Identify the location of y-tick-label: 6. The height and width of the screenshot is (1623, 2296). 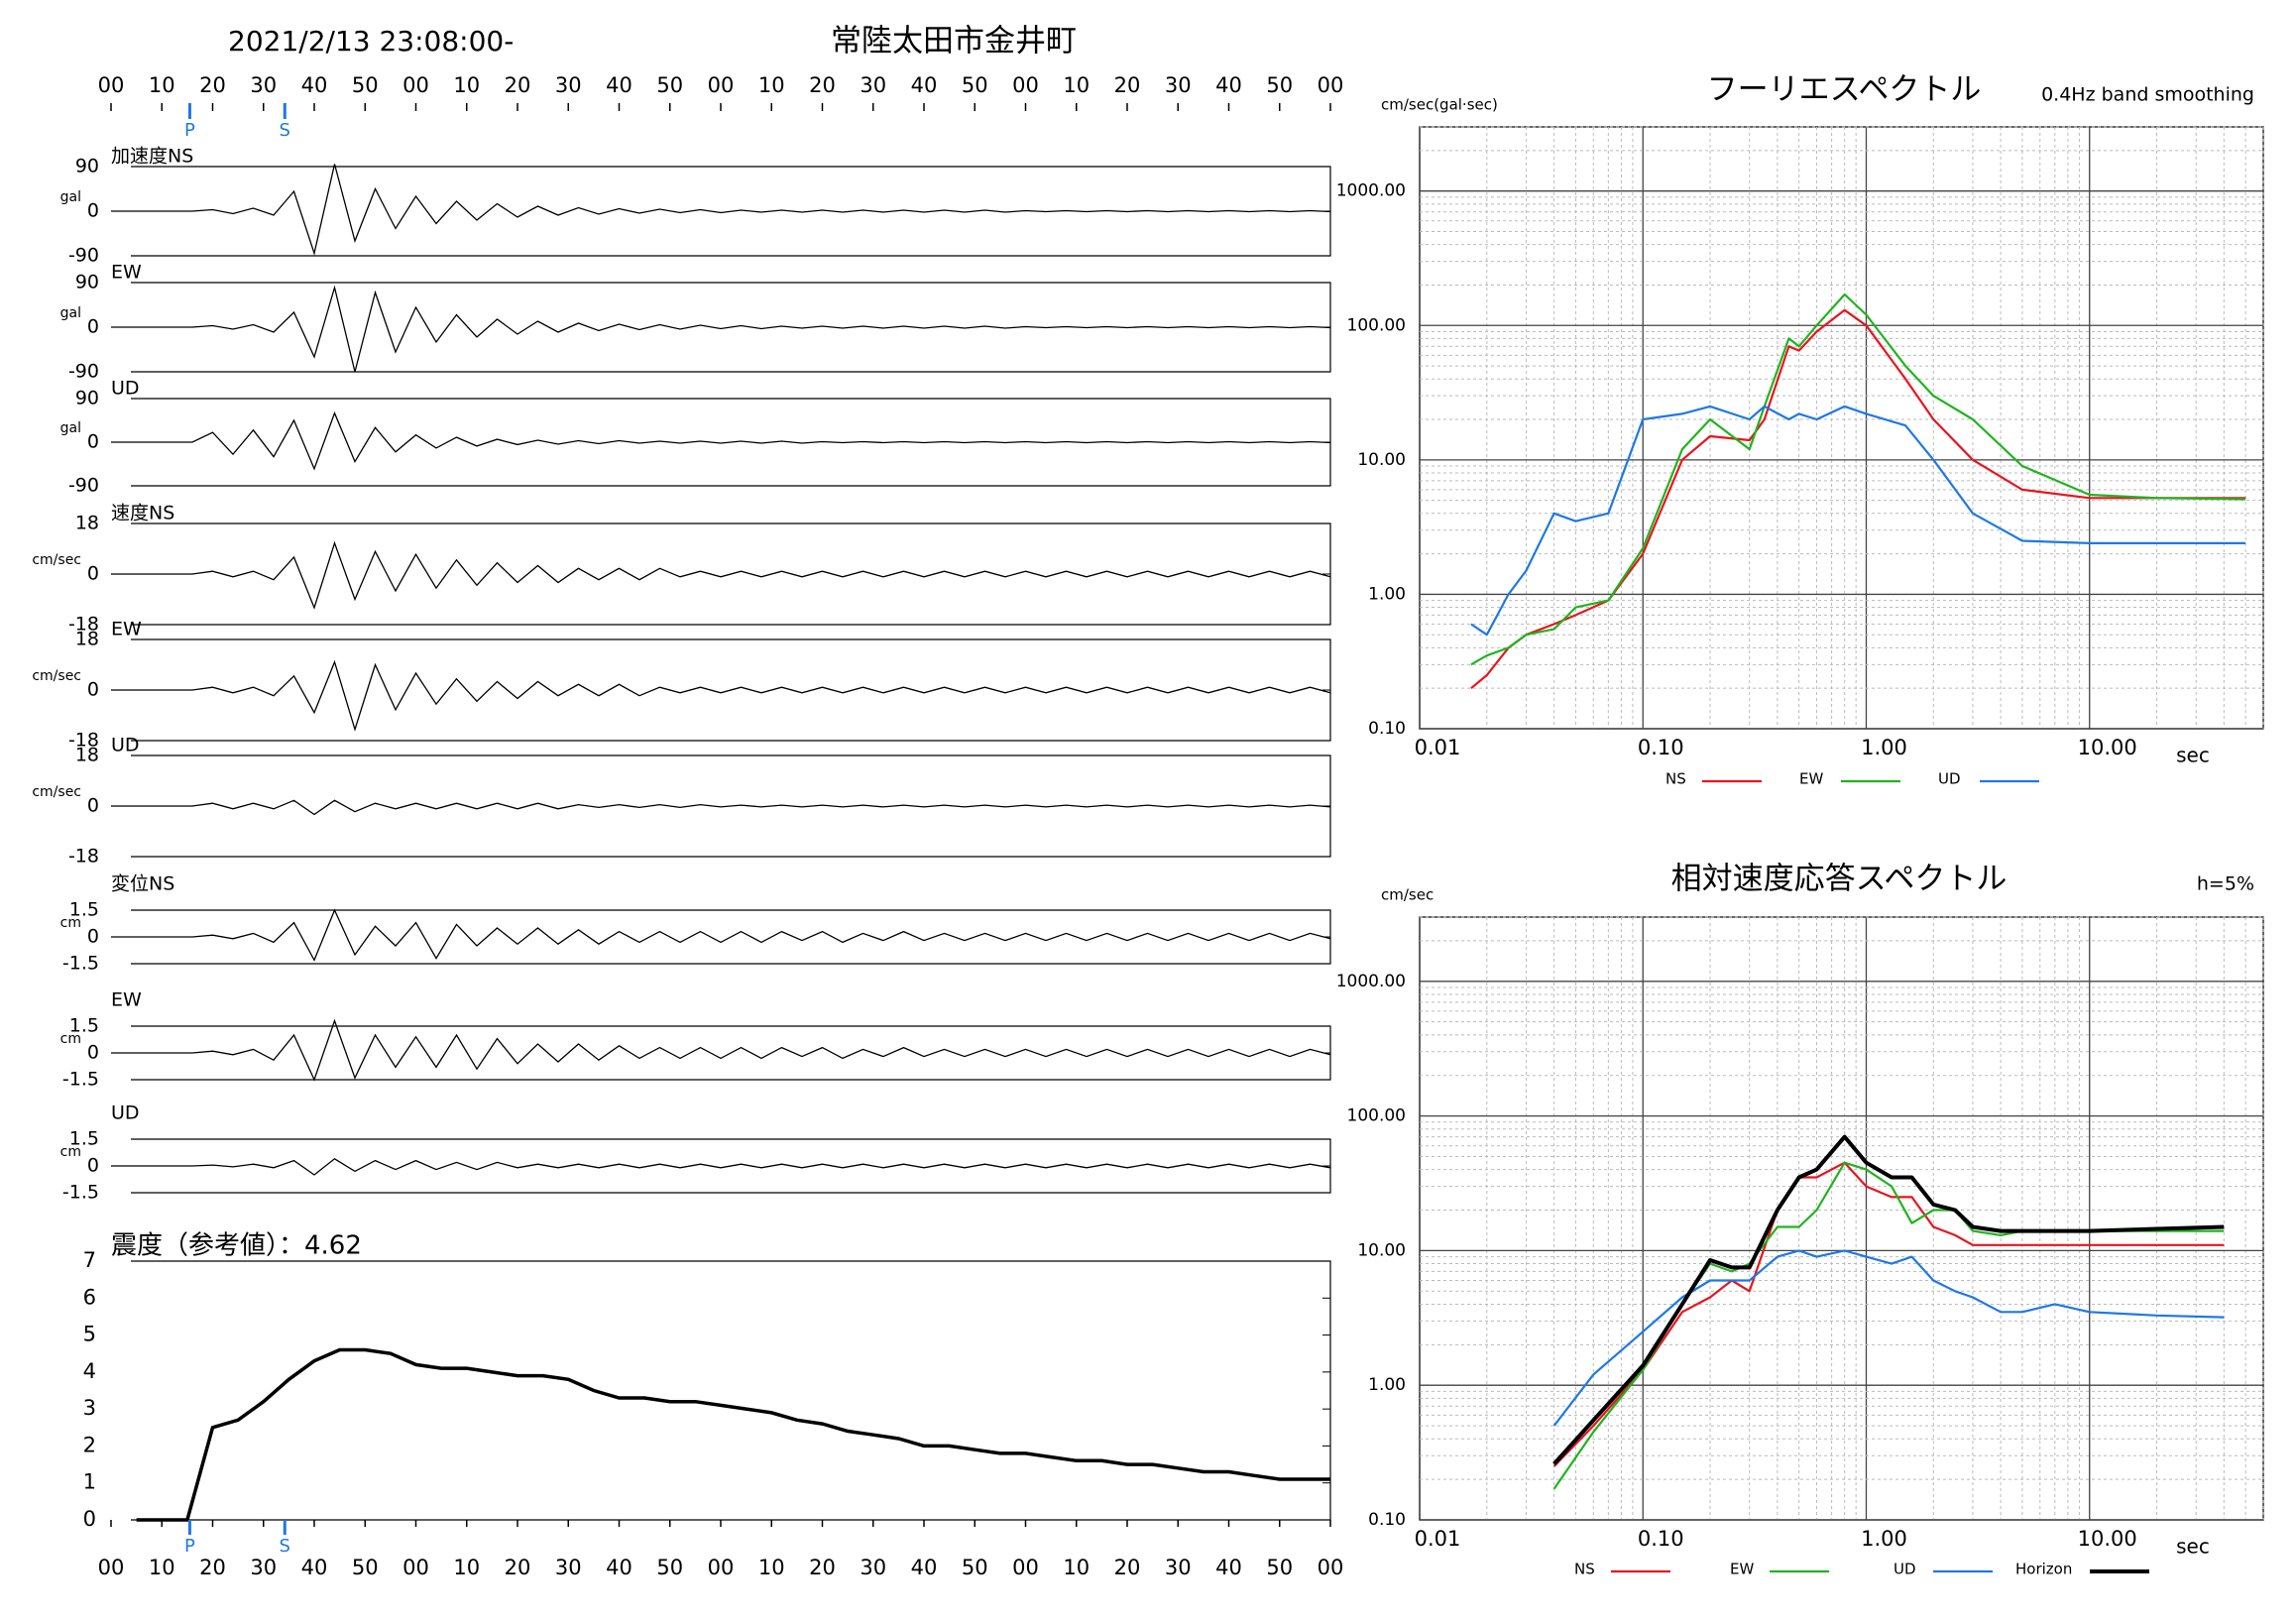
(89, 1297).